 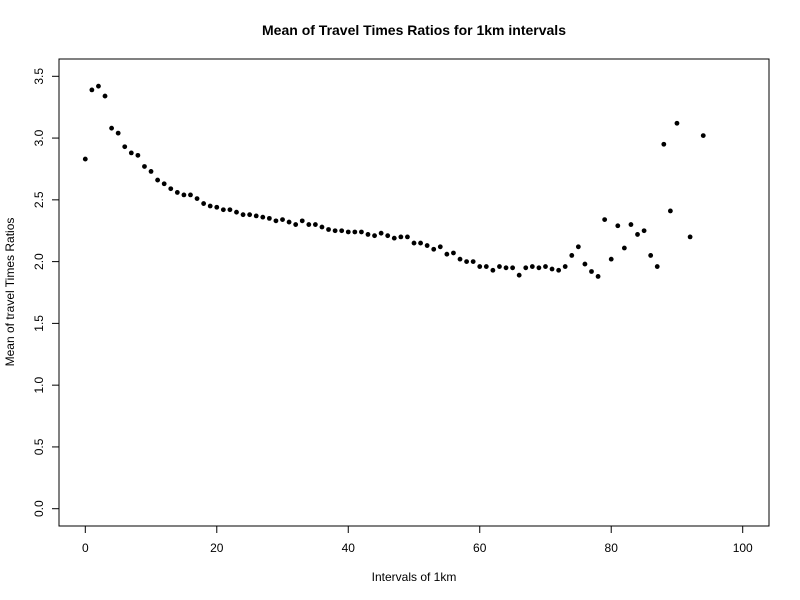 What do you see at coordinates (349, 548) in the screenshot?
I see `x-tick-label: 40` at bounding box center [349, 548].